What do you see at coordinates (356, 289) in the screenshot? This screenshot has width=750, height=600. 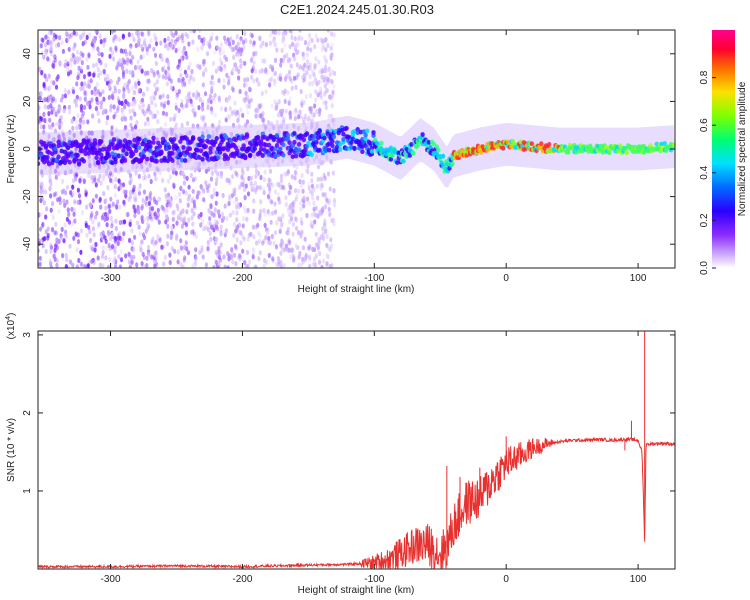 I see `spectrogram-xlabel: Height of straight line (km)` at bounding box center [356, 289].